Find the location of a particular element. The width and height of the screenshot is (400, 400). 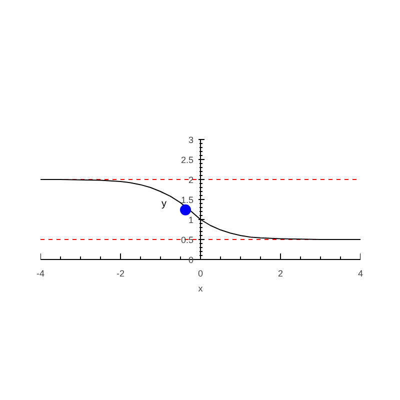

x-axis-title: x is located at coordinates (201, 289).